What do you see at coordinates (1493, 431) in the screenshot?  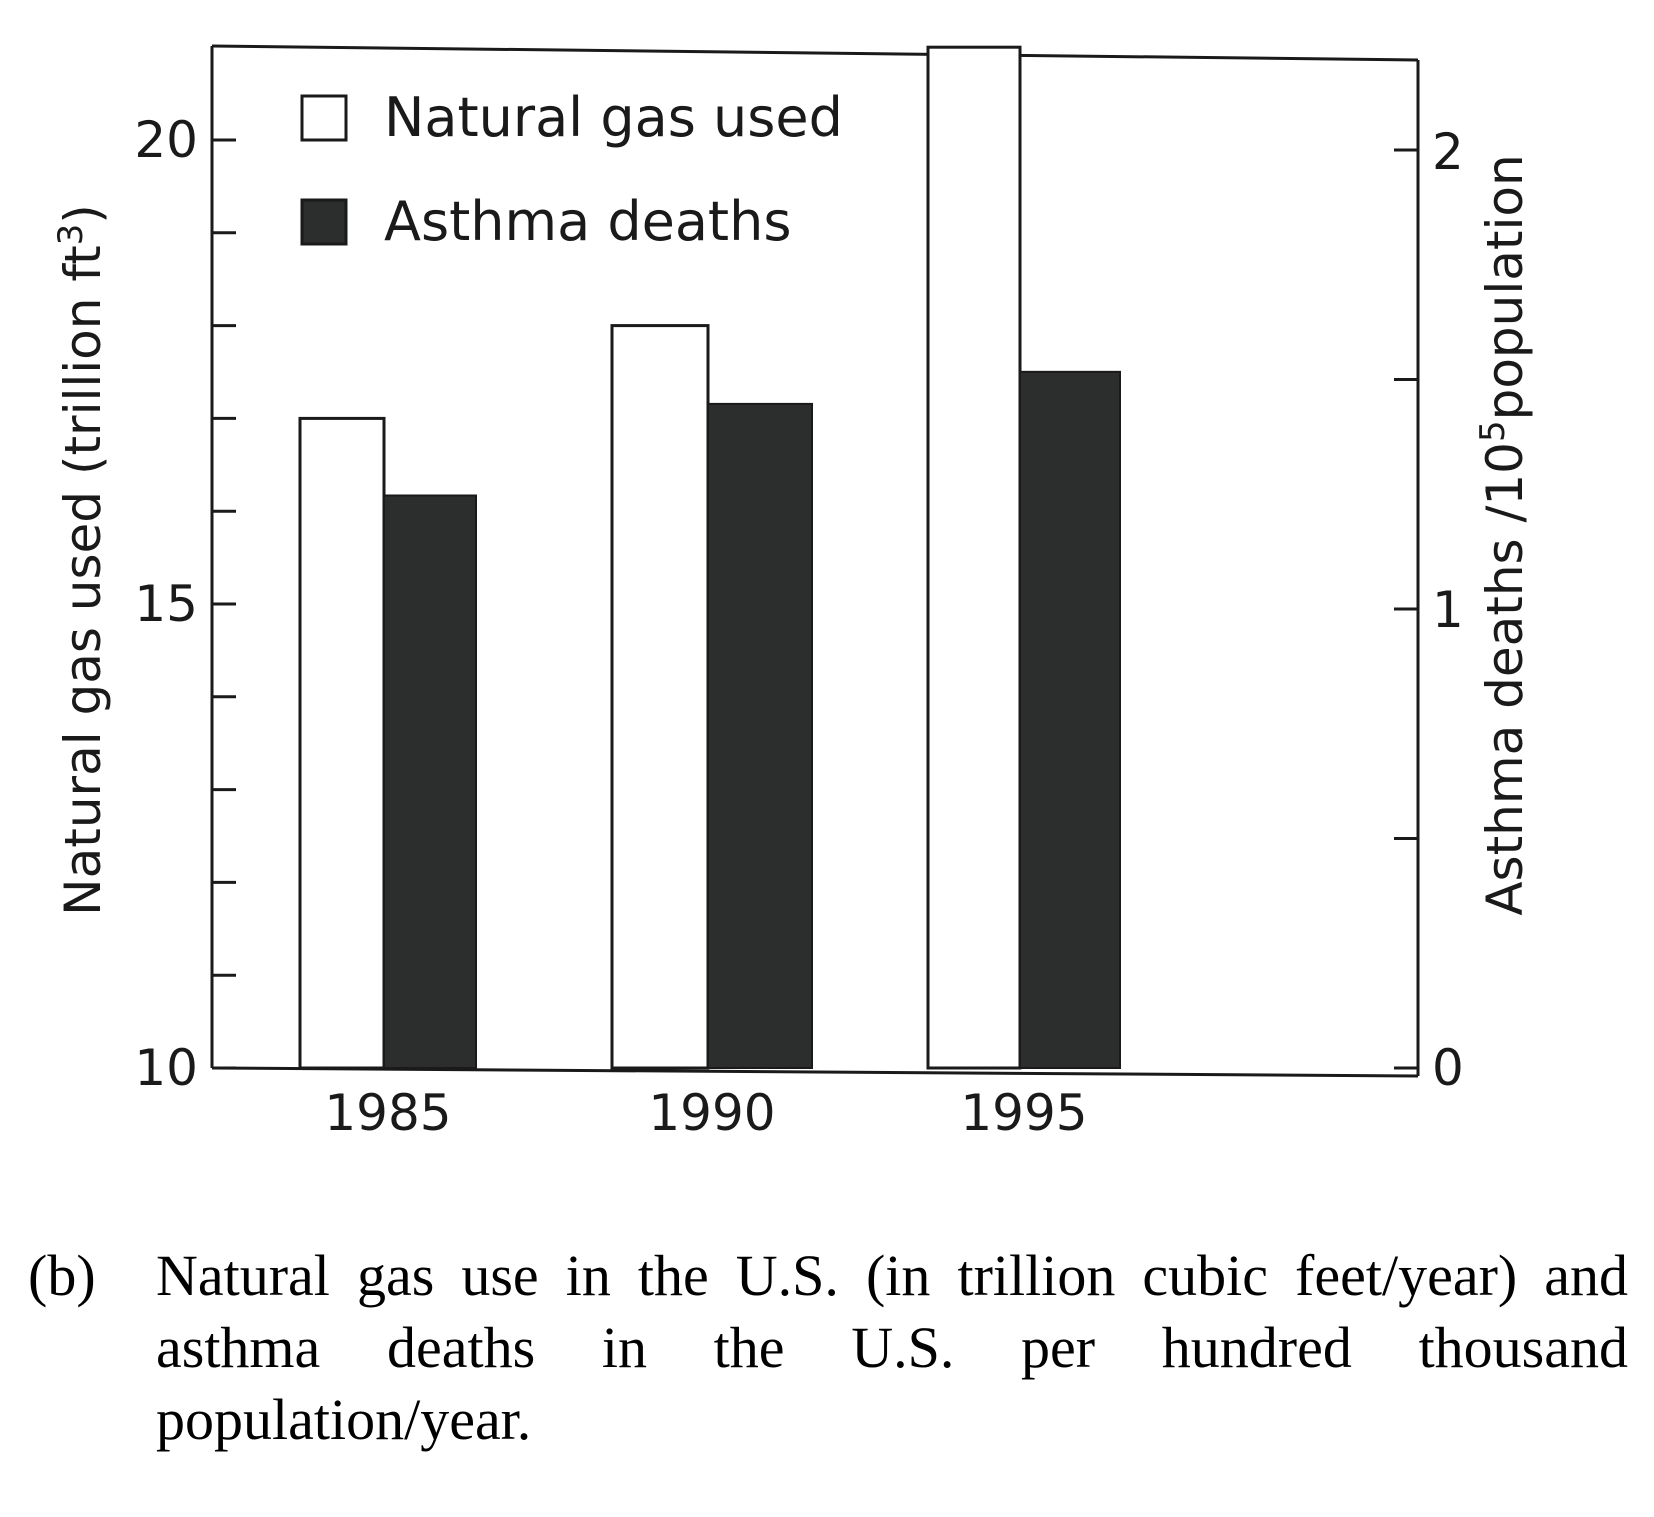 I see `right-axis-title-sup: 5` at bounding box center [1493, 431].